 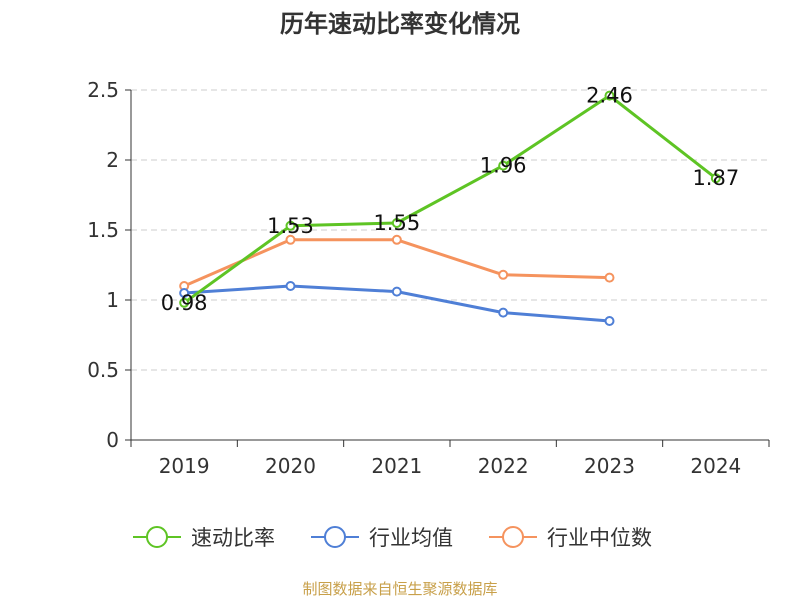 What do you see at coordinates (112, 160) in the screenshot?
I see `y-tick-label: 2` at bounding box center [112, 160].